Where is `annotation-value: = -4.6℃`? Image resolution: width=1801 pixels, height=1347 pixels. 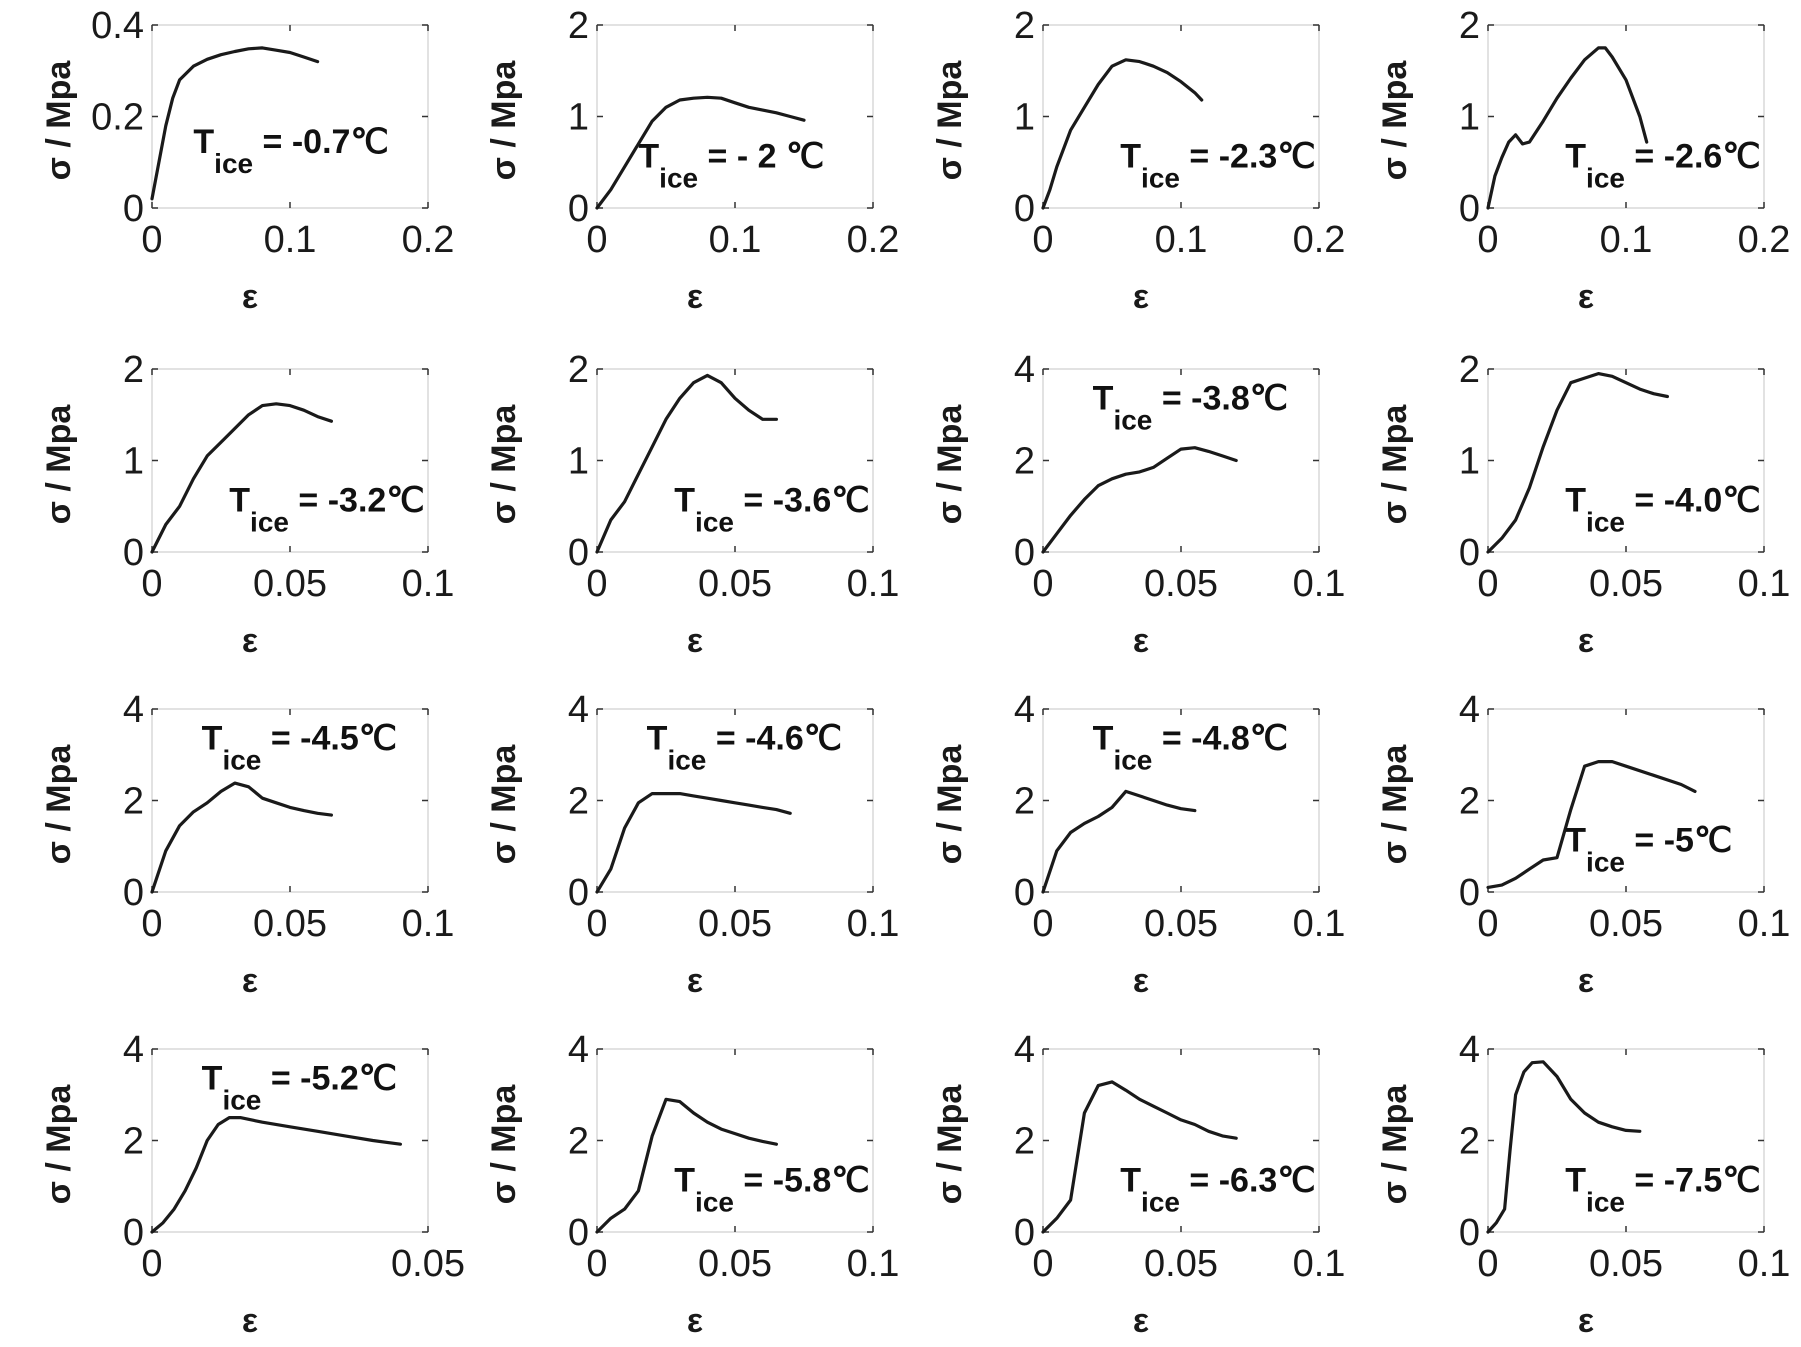 annotation-value: = -4.6℃ is located at coordinates (774, 738).